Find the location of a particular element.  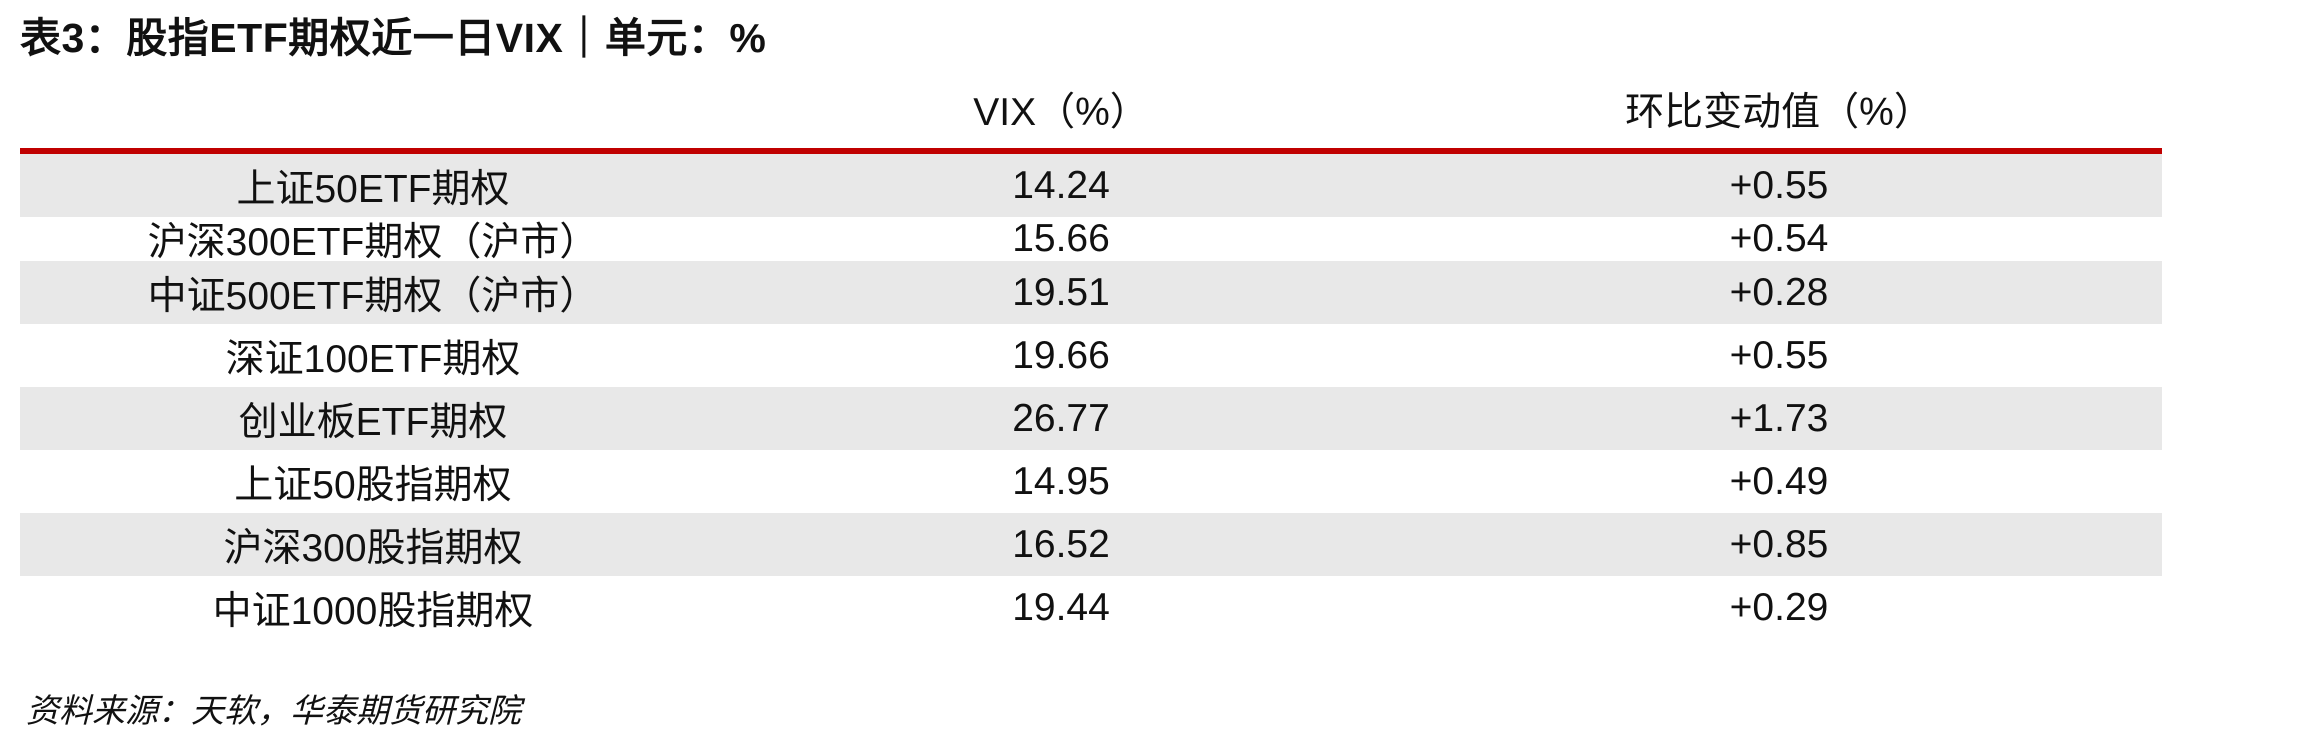

row-name: 深证100ETF期权 is located at coordinates (373, 359).